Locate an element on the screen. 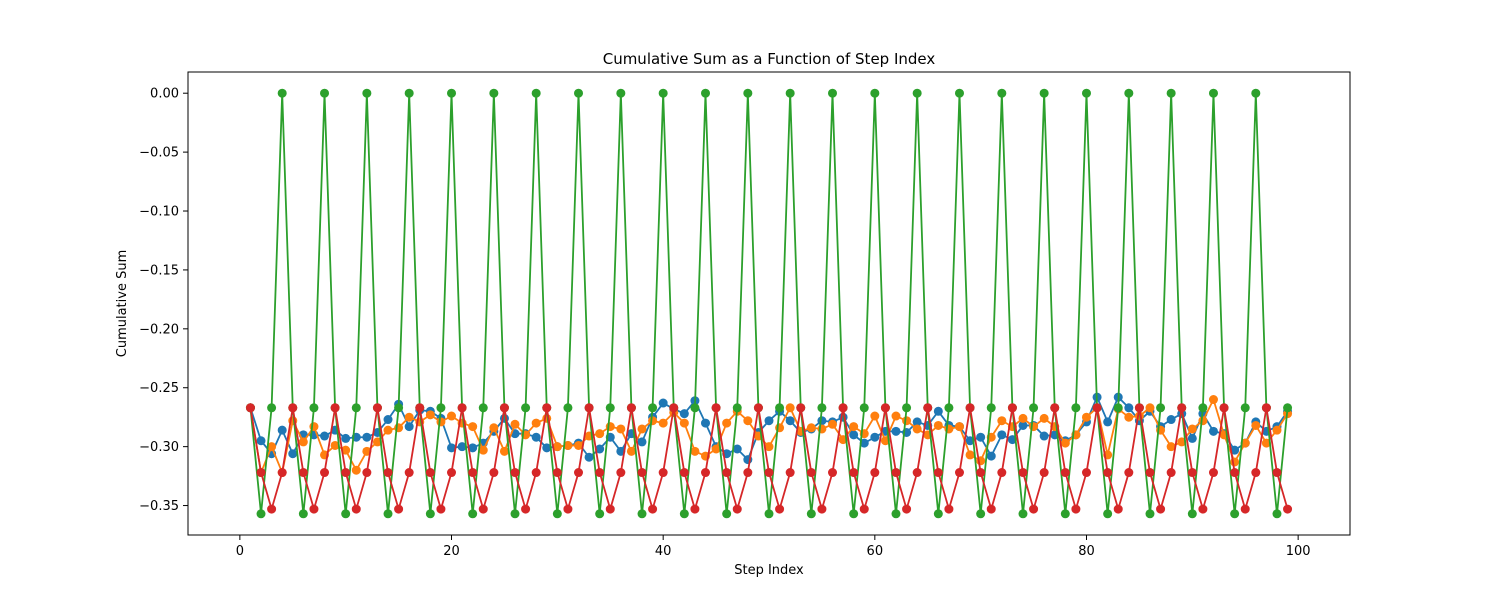 Image resolution: width=1500 pixels, height=600 pixels. x-tick-label: 80 is located at coordinates (1086, 551).